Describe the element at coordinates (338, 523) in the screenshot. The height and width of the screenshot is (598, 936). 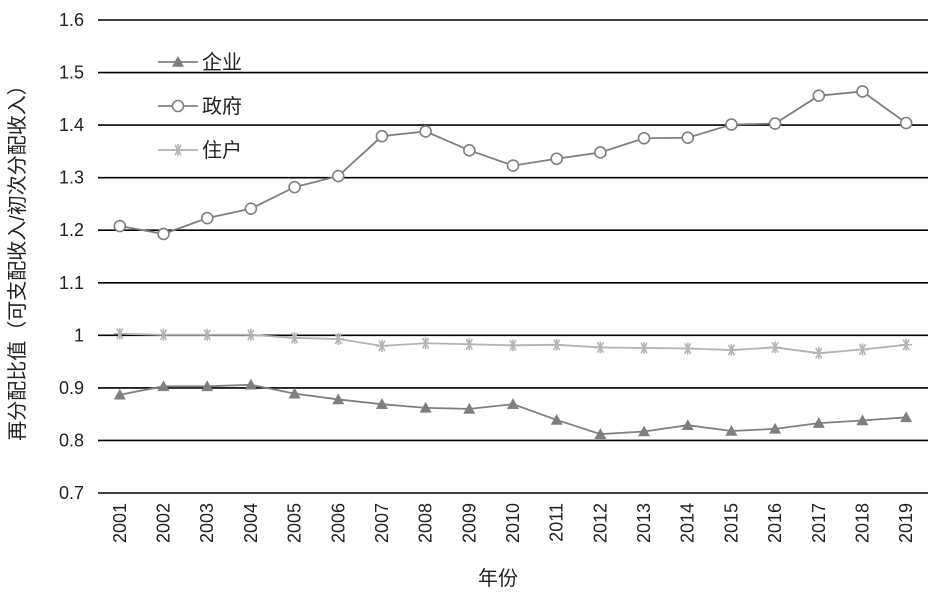
I see `x-tick-label: 2006` at that location.